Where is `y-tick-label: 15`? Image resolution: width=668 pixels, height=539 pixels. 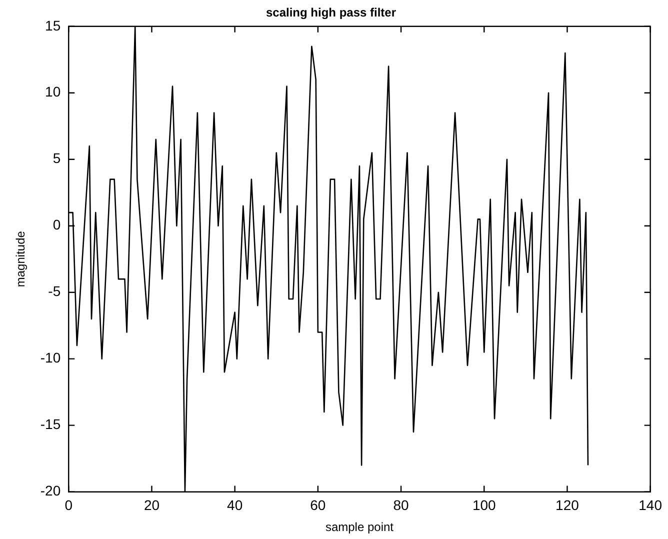 y-tick-label: 15 is located at coordinates (53, 25).